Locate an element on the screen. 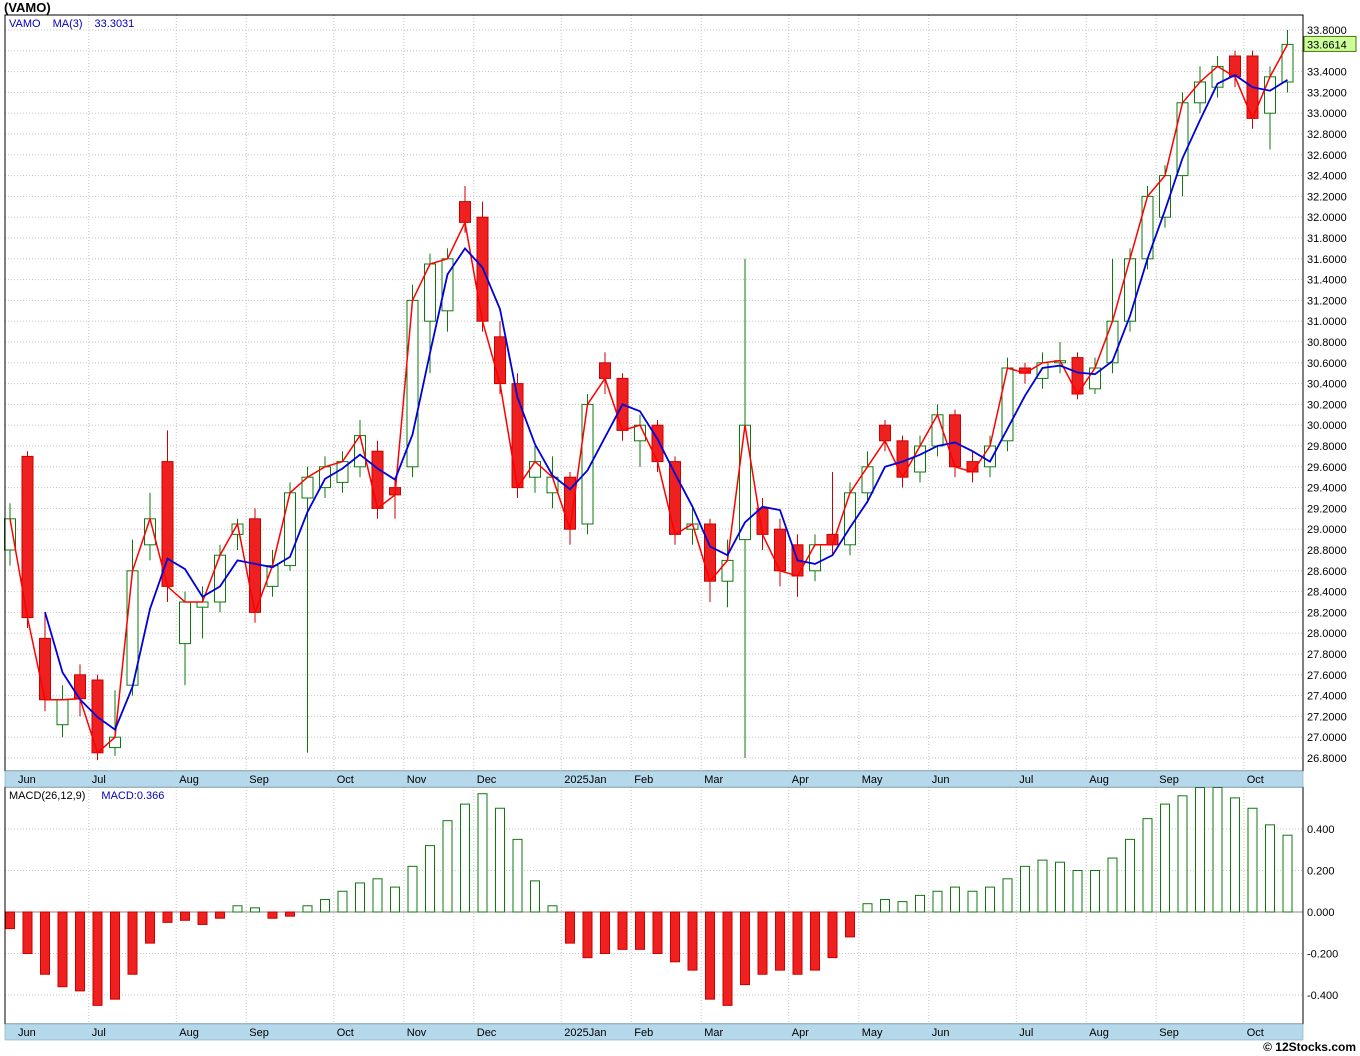 The width and height of the screenshot is (1360, 1056). y-axis-tick-label: 32.4000 is located at coordinates (1327, 177).